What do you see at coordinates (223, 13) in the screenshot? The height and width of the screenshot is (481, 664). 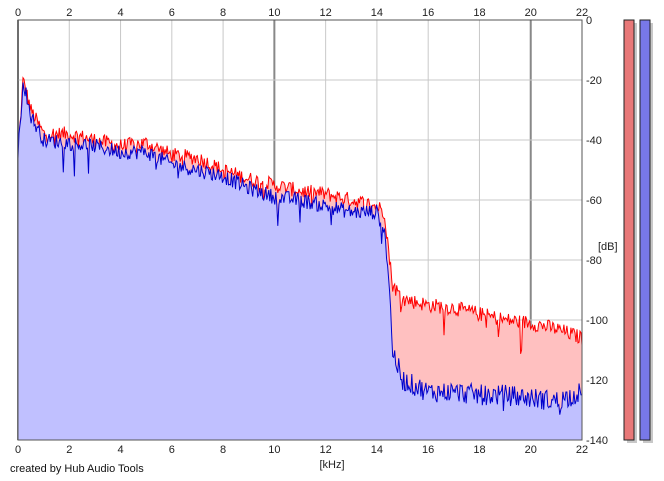 I see `x-tick-label-top: 8` at bounding box center [223, 13].